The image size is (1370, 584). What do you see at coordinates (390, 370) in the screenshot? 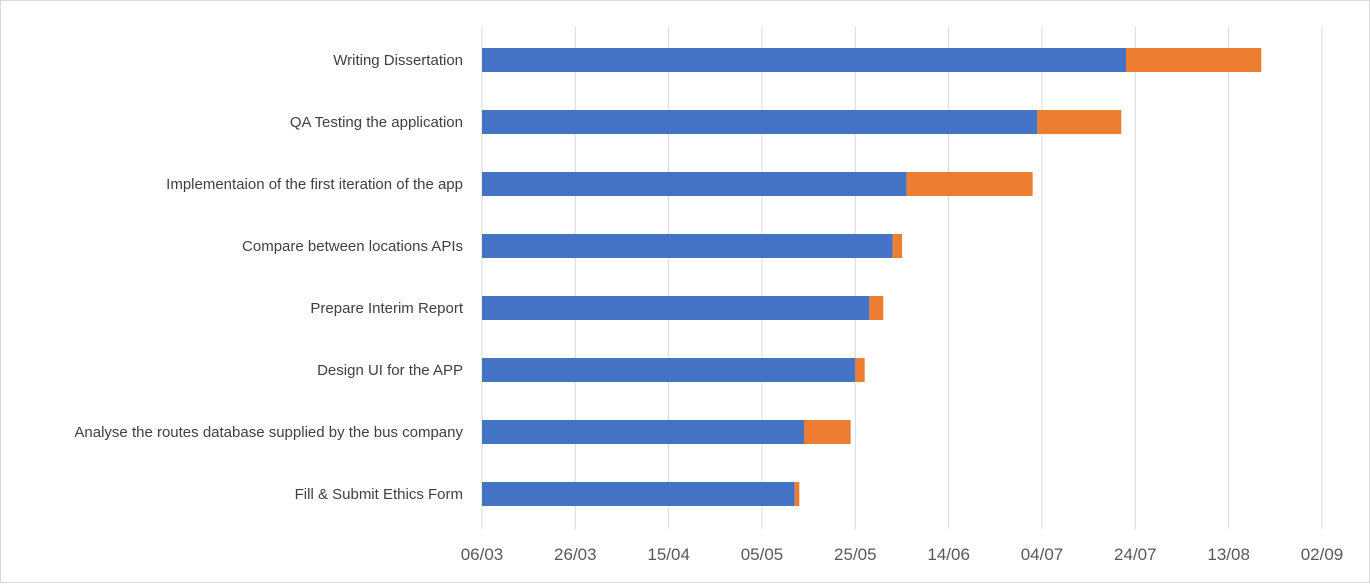
I see `task-label: Design UI for the APP` at bounding box center [390, 370].